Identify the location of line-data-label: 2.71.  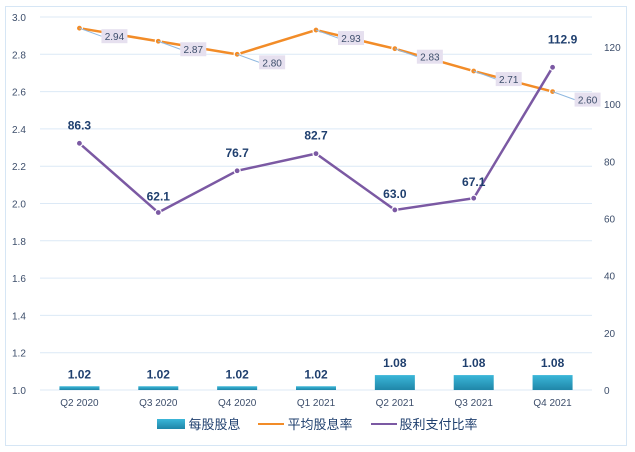
(509, 80).